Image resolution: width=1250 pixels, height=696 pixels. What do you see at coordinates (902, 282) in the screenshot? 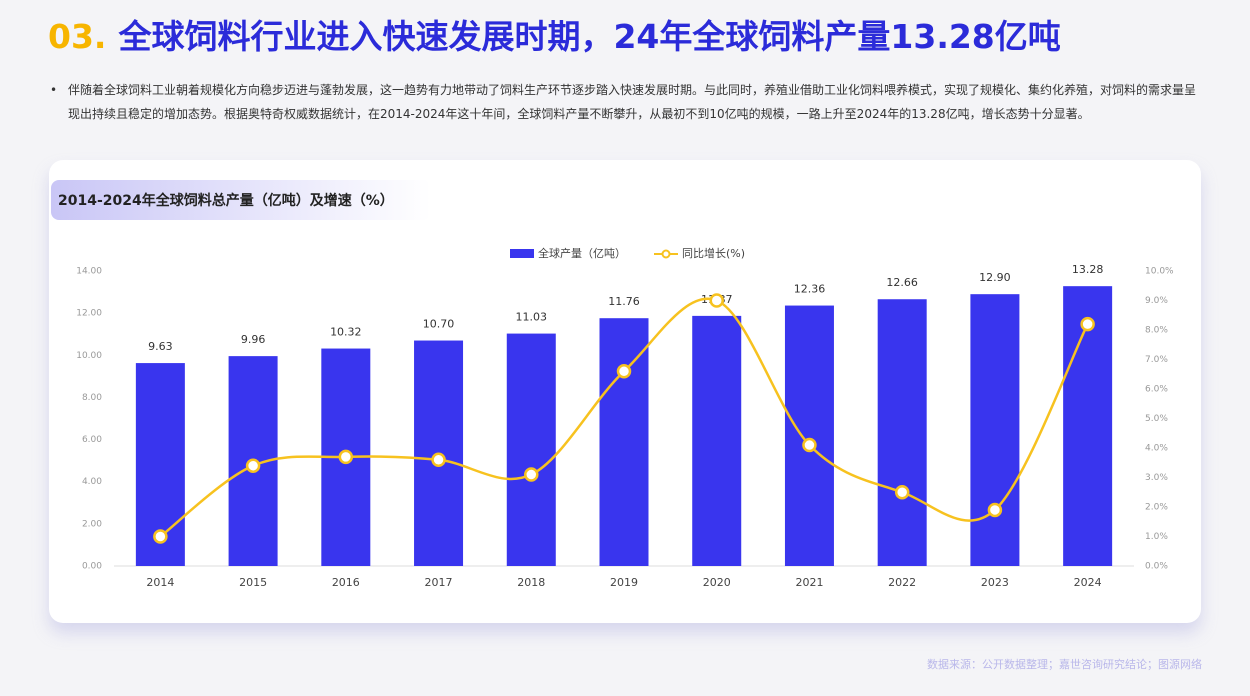
I see `data-label: 12.66` at bounding box center [902, 282].